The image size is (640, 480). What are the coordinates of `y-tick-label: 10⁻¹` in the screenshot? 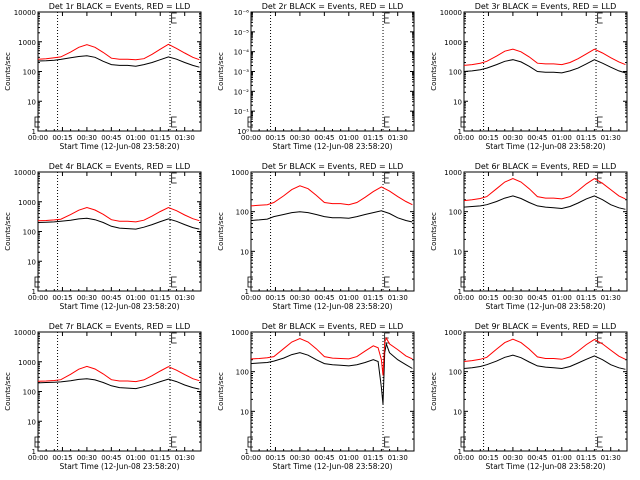 It's located at (242, 112).